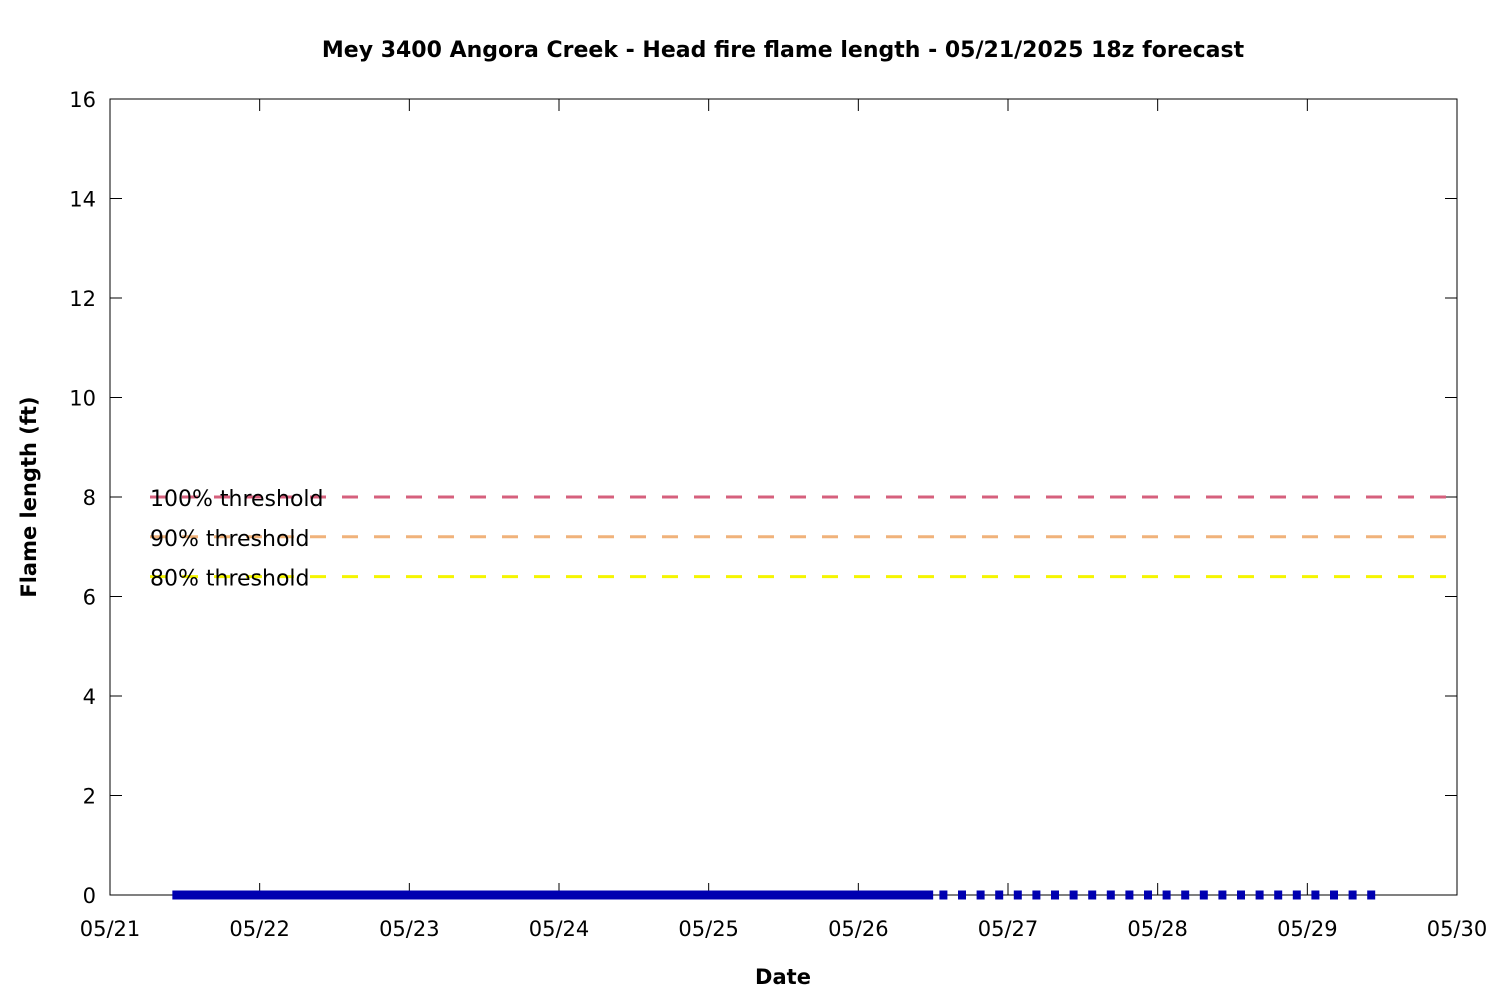 The image size is (1500, 1000). What do you see at coordinates (1157, 929) in the screenshot?
I see `x-tick-label: 05/28` at bounding box center [1157, 929].